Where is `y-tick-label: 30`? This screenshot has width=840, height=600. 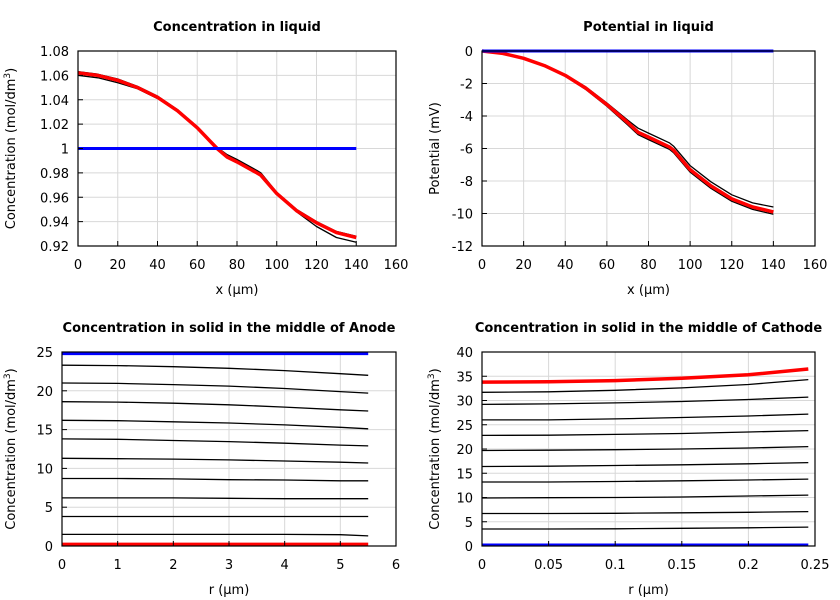
y-tick-label: 30 is located at coordinates (464, 402).